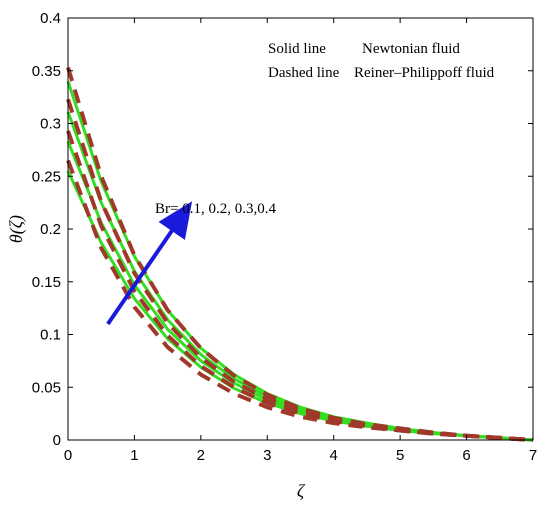 This screenshot has width=550, height=505. What do you see at coordinates (334, 455) in the screenshot?
I see `x-tick-label: 4` at bounding box center [334, 455].